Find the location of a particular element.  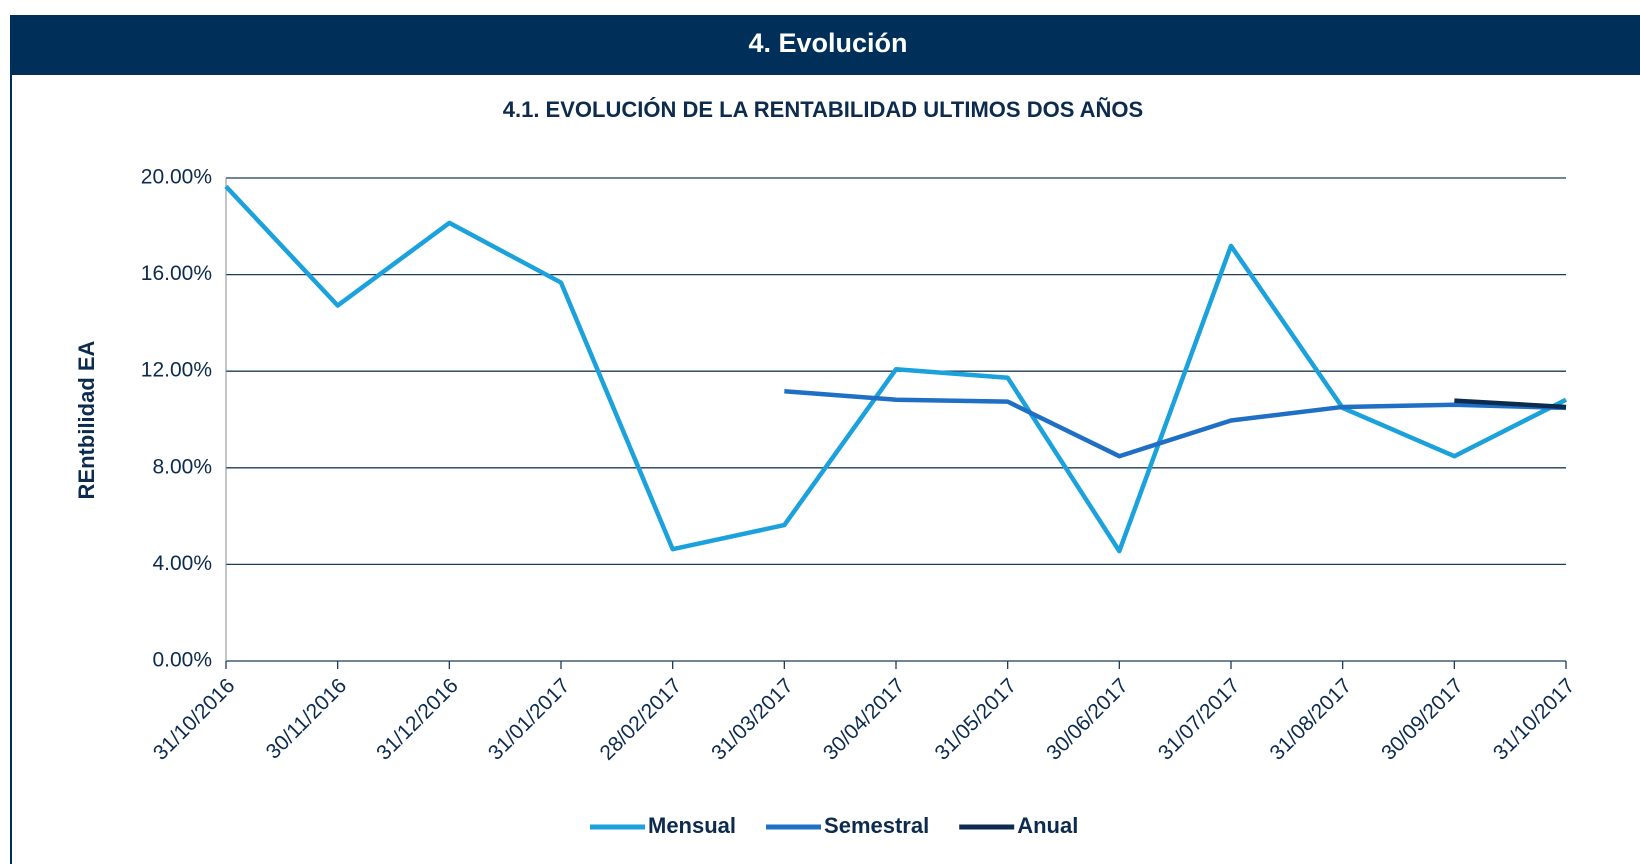

x-tick-label: 31/12/2016 is located at coordinates (417, 719).